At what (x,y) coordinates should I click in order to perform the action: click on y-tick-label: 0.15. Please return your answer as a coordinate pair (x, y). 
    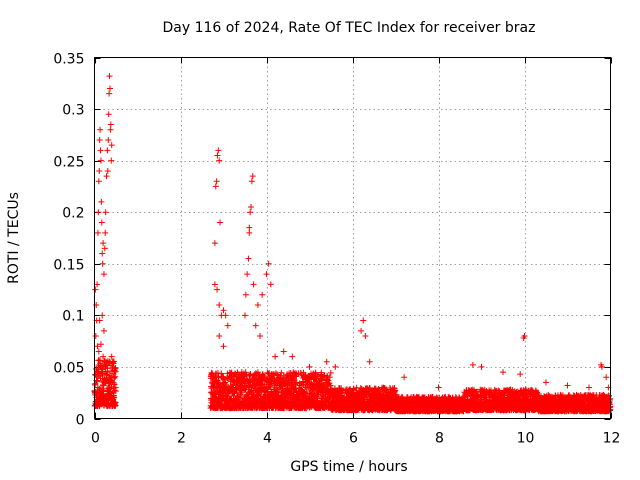
    Looking at the image, I should click on (68, 266).